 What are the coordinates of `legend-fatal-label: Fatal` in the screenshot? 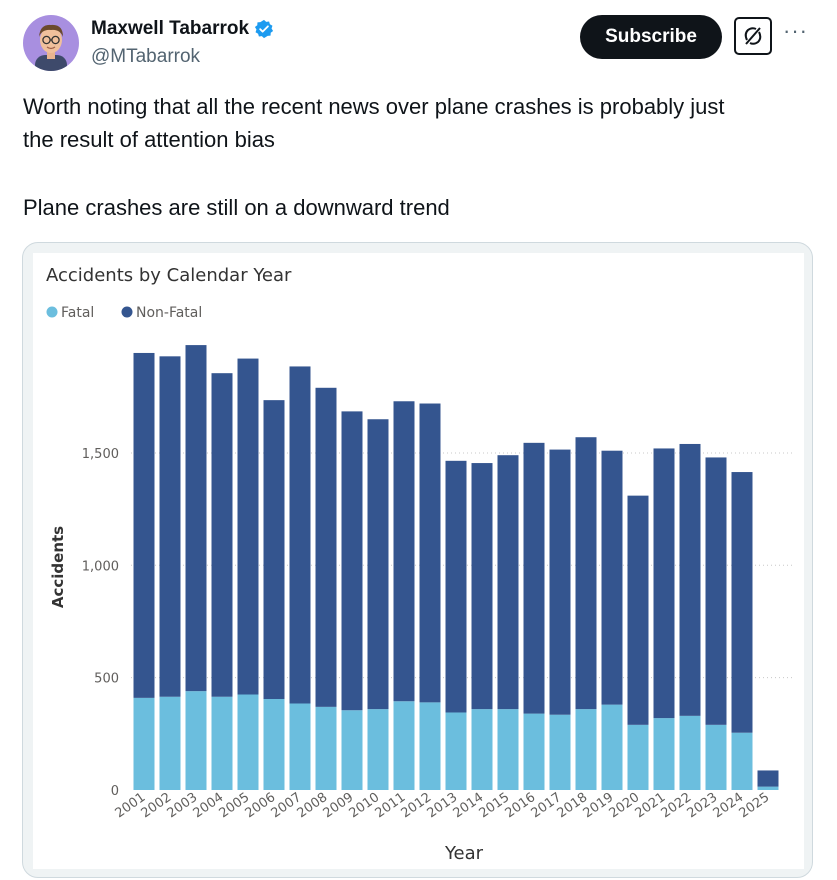 It's located at (77, 313).